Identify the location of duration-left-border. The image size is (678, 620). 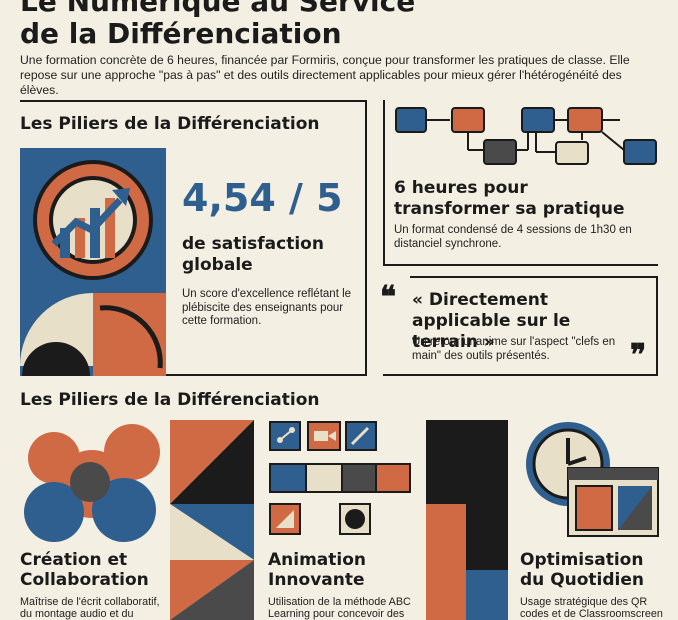
(384, 183).